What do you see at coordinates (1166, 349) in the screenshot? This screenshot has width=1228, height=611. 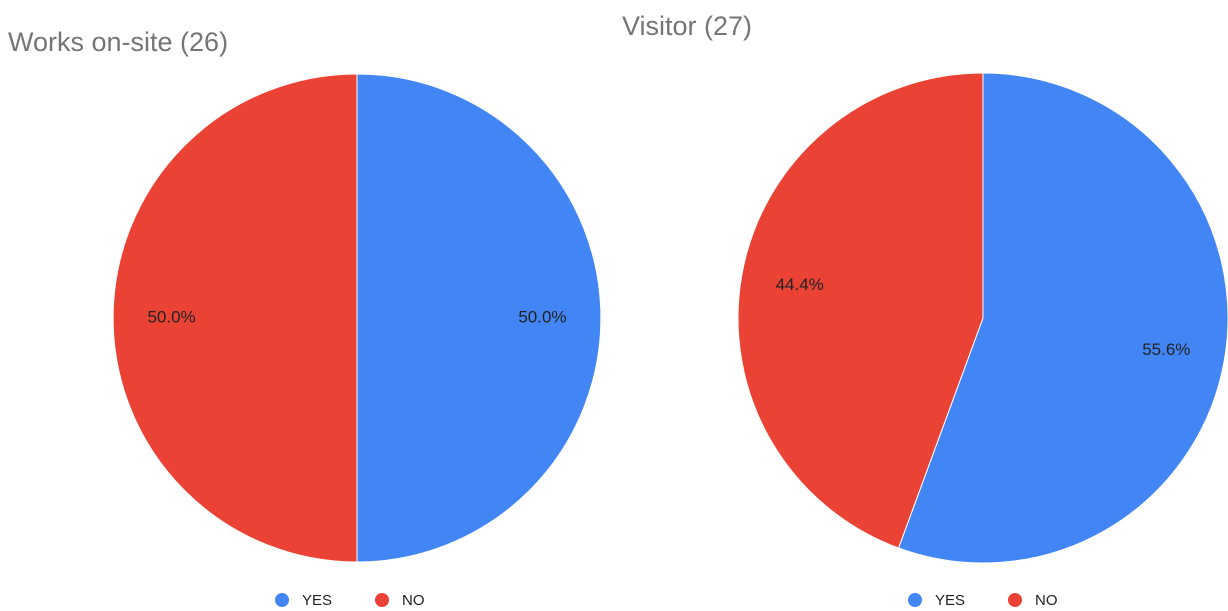 I see `slice-label: 55.6%` at bounding box center [1166, 349].